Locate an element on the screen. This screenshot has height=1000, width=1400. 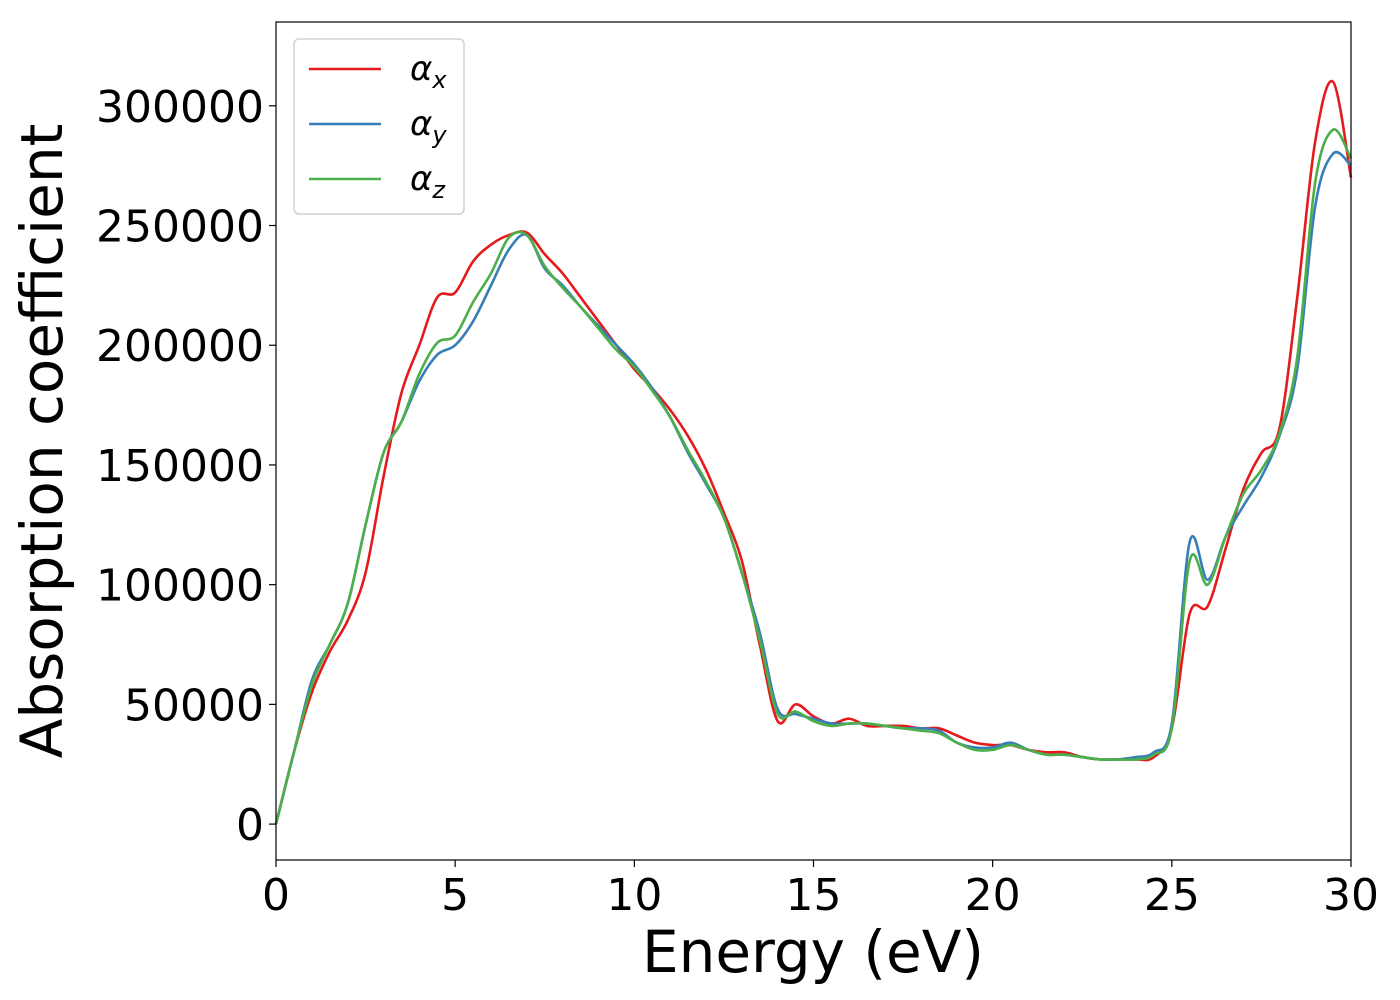
y-tick-label: 100000 is located at coordinates (180, 586).